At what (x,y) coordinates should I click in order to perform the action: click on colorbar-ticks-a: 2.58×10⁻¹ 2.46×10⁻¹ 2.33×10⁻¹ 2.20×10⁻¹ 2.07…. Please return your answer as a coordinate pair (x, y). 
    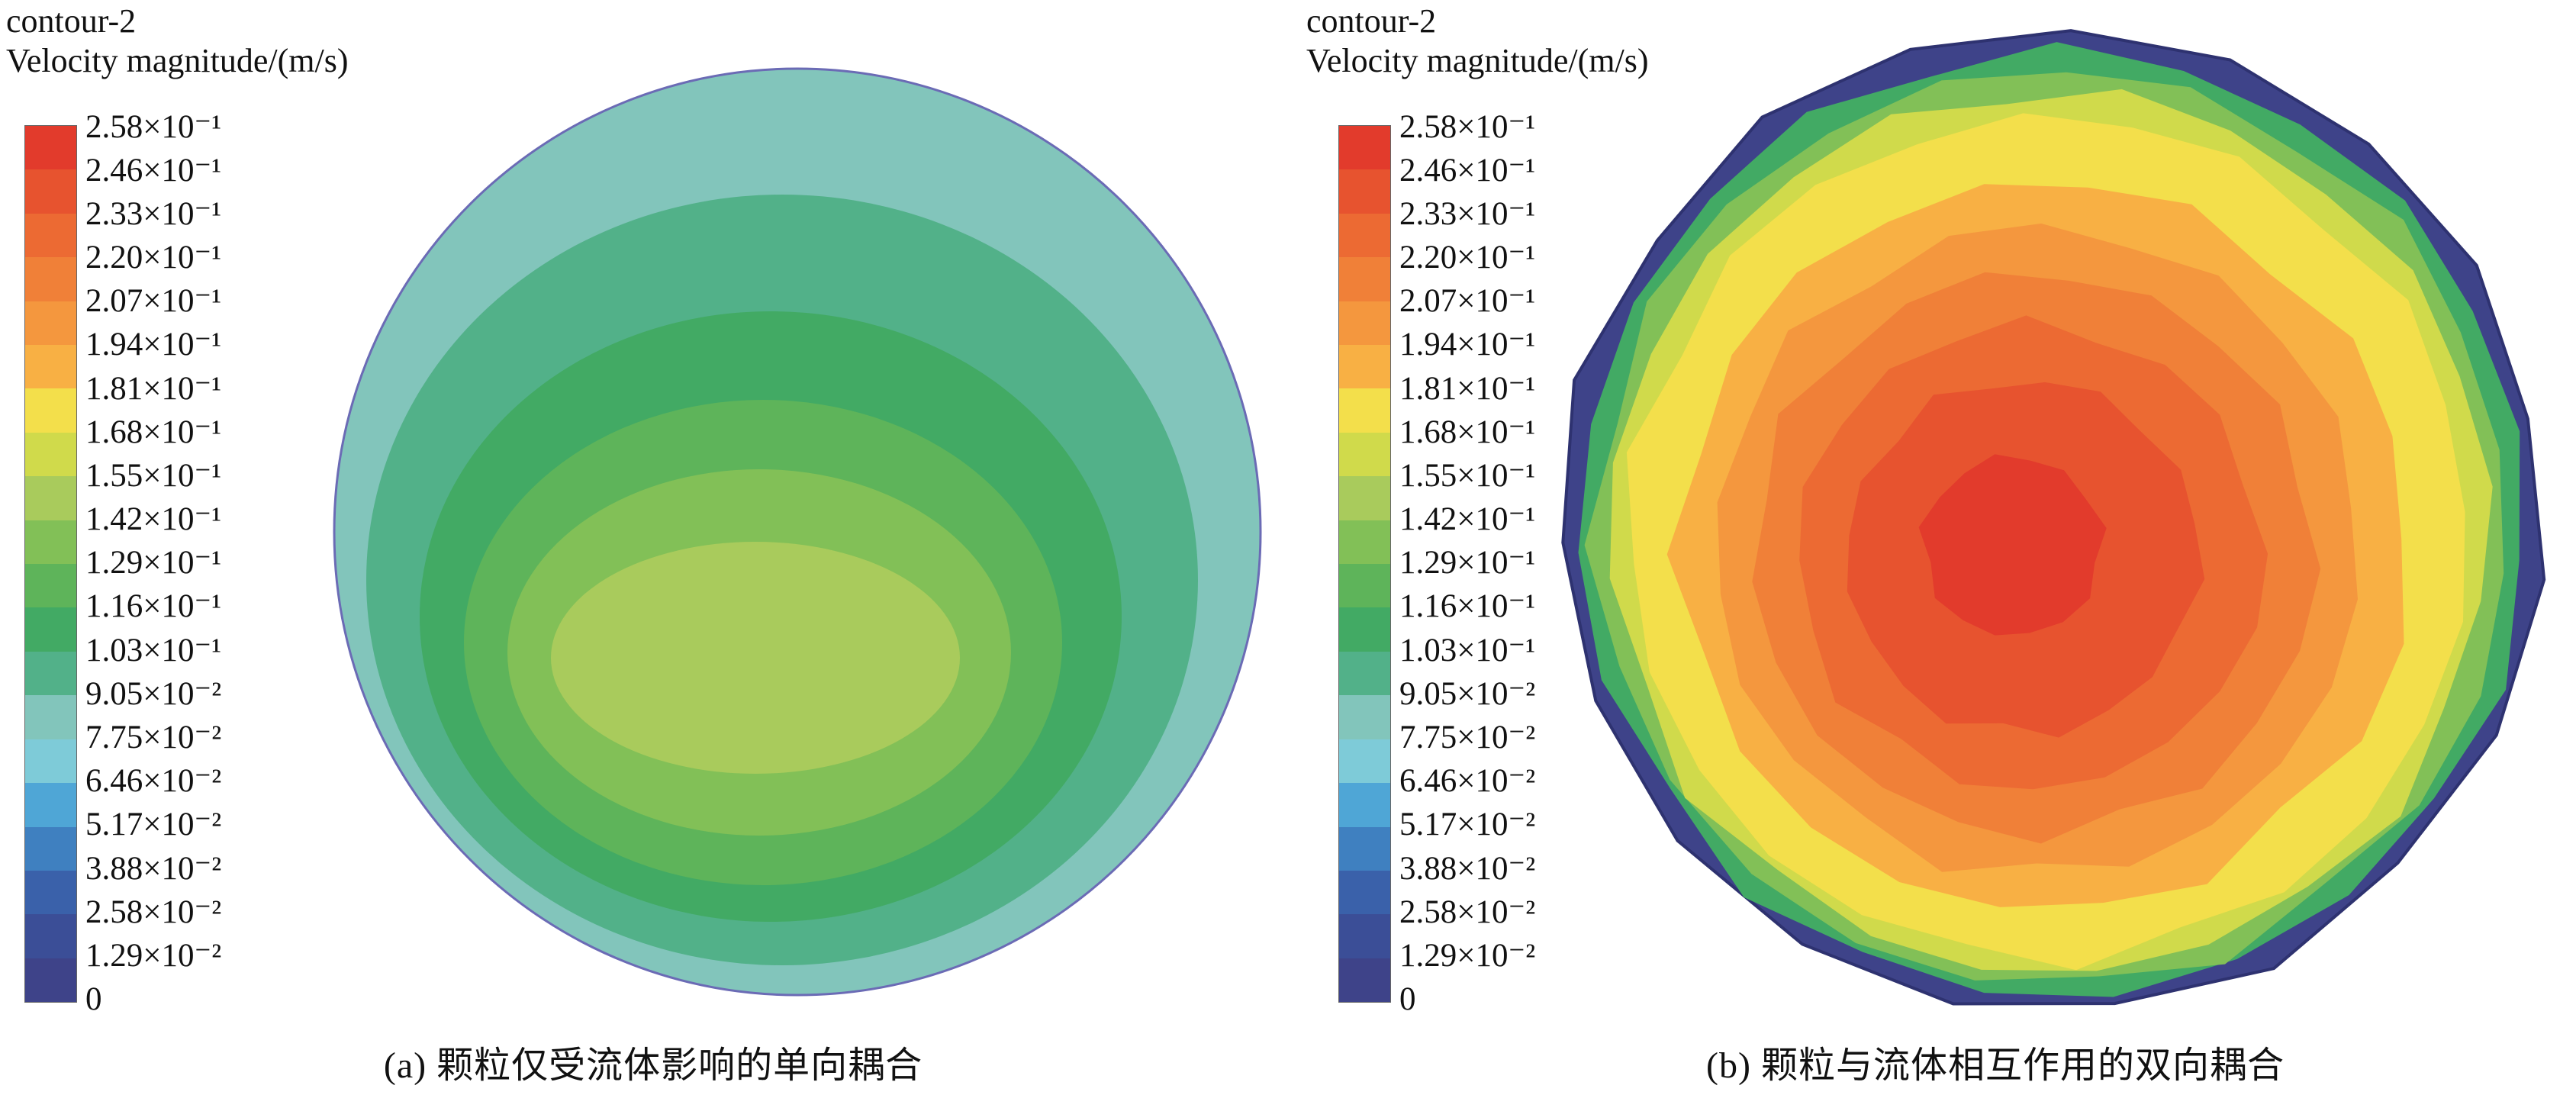
    Looking at the image, I should click on (153, 563).